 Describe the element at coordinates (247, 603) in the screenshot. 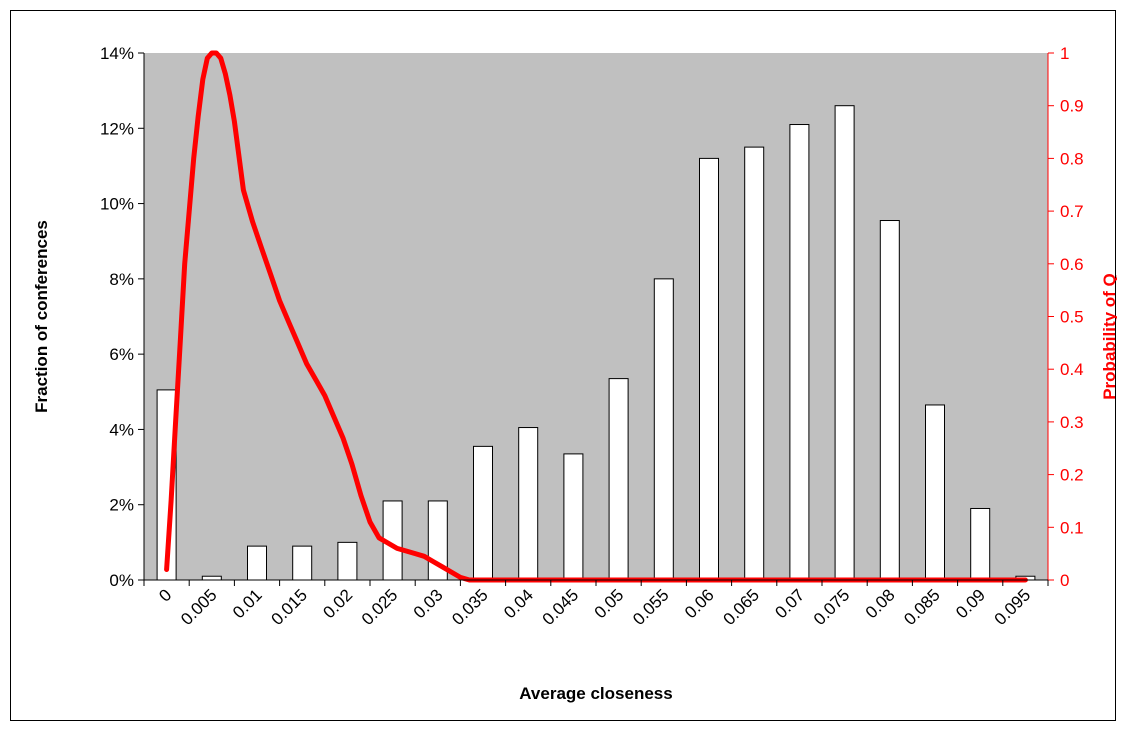

I see `x-tick-label: 0.01` at that location.